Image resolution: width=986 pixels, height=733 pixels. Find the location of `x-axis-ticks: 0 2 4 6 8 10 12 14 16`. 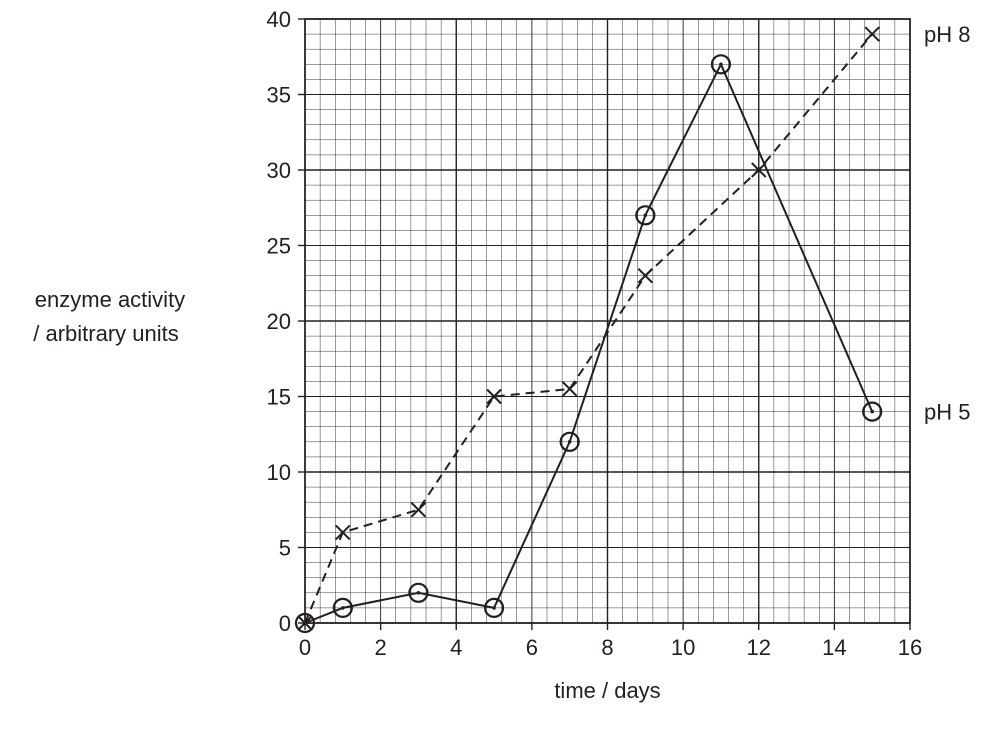

x-axis-ticks: 0 2 4 6 8 10 12 14 16 is located at coordinates (610, 641).